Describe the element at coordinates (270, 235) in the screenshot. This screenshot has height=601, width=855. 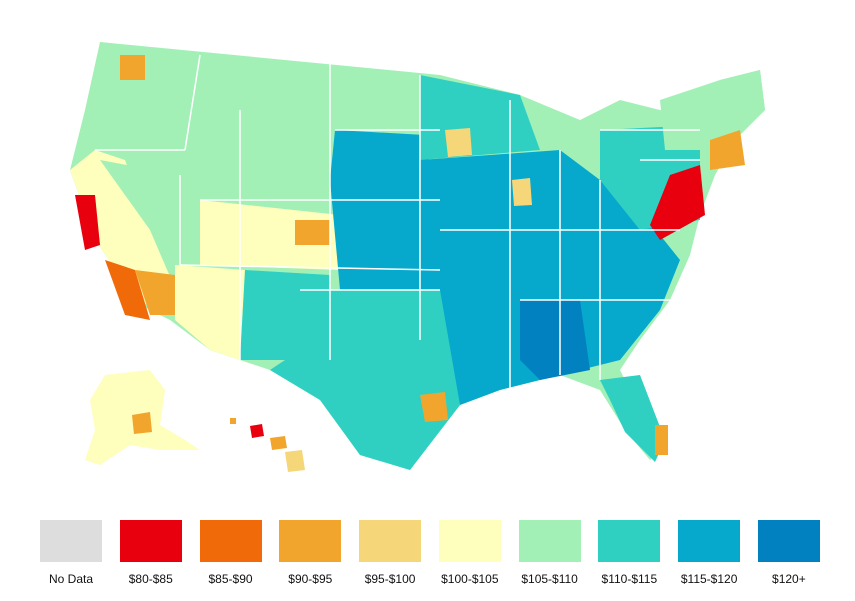
I see `region-colorado-utah` at that location.